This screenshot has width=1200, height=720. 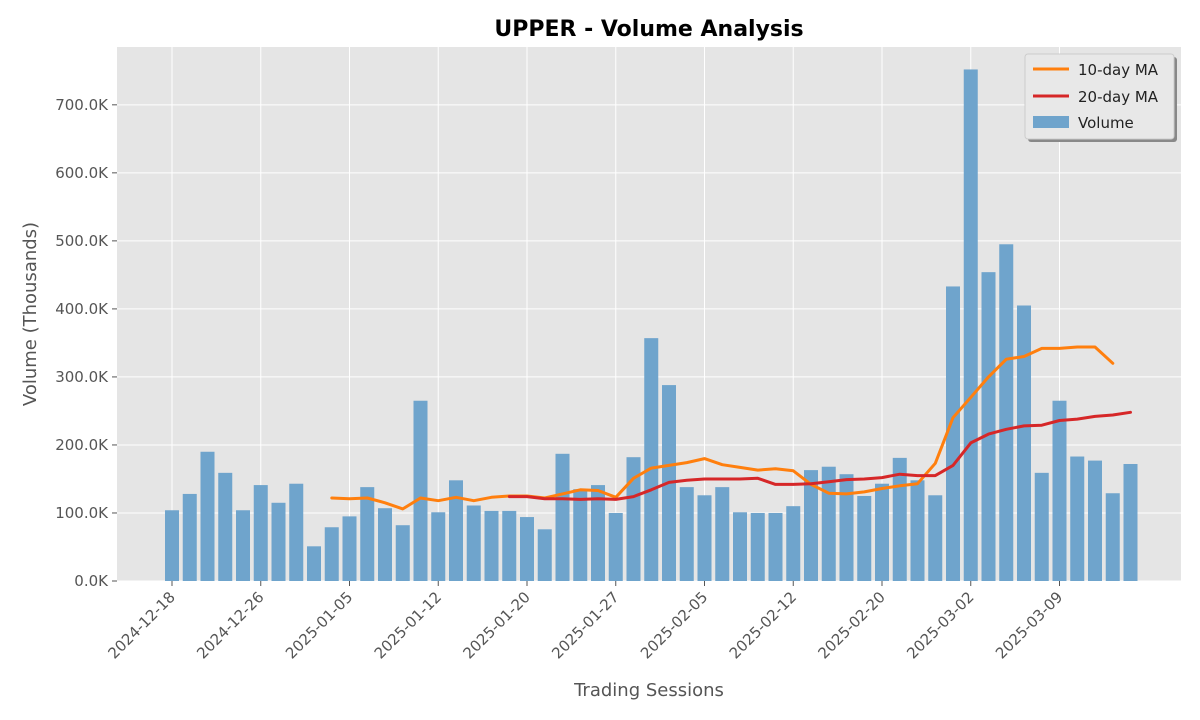 I want to click on y-tick-label: 100.0K, so click(x=82, y=513).